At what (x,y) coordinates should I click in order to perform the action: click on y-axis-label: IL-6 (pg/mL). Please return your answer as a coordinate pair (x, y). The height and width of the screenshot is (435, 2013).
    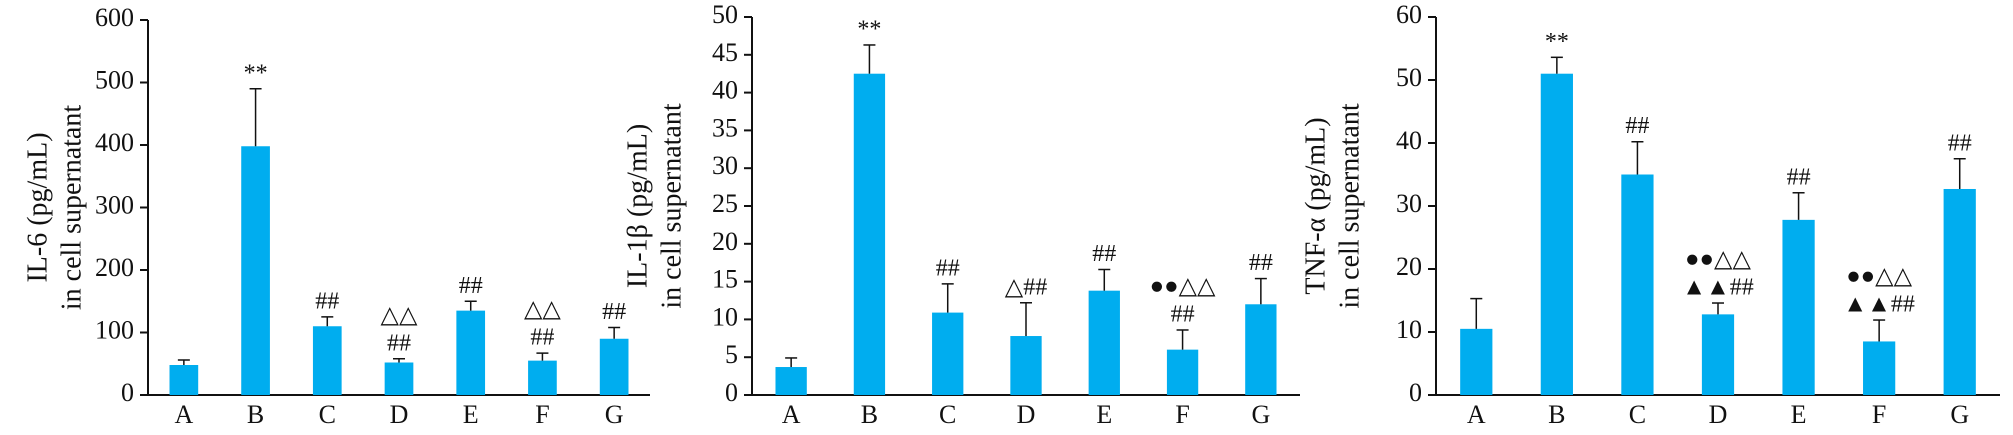
    Looking at the image, I should click on (37, 207).